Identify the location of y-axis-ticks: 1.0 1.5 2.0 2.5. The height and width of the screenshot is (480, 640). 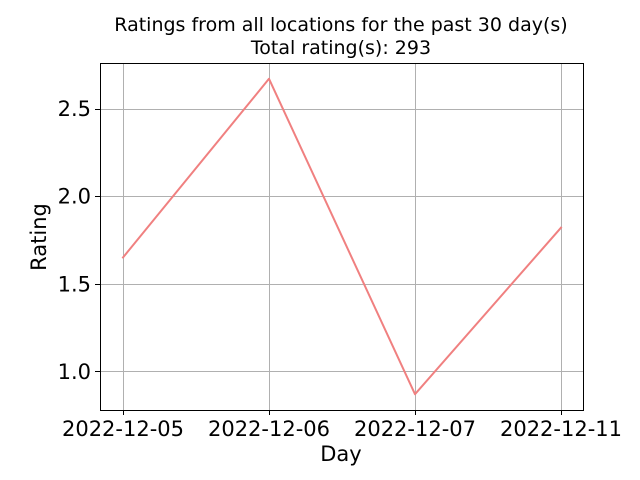
(79, 240).